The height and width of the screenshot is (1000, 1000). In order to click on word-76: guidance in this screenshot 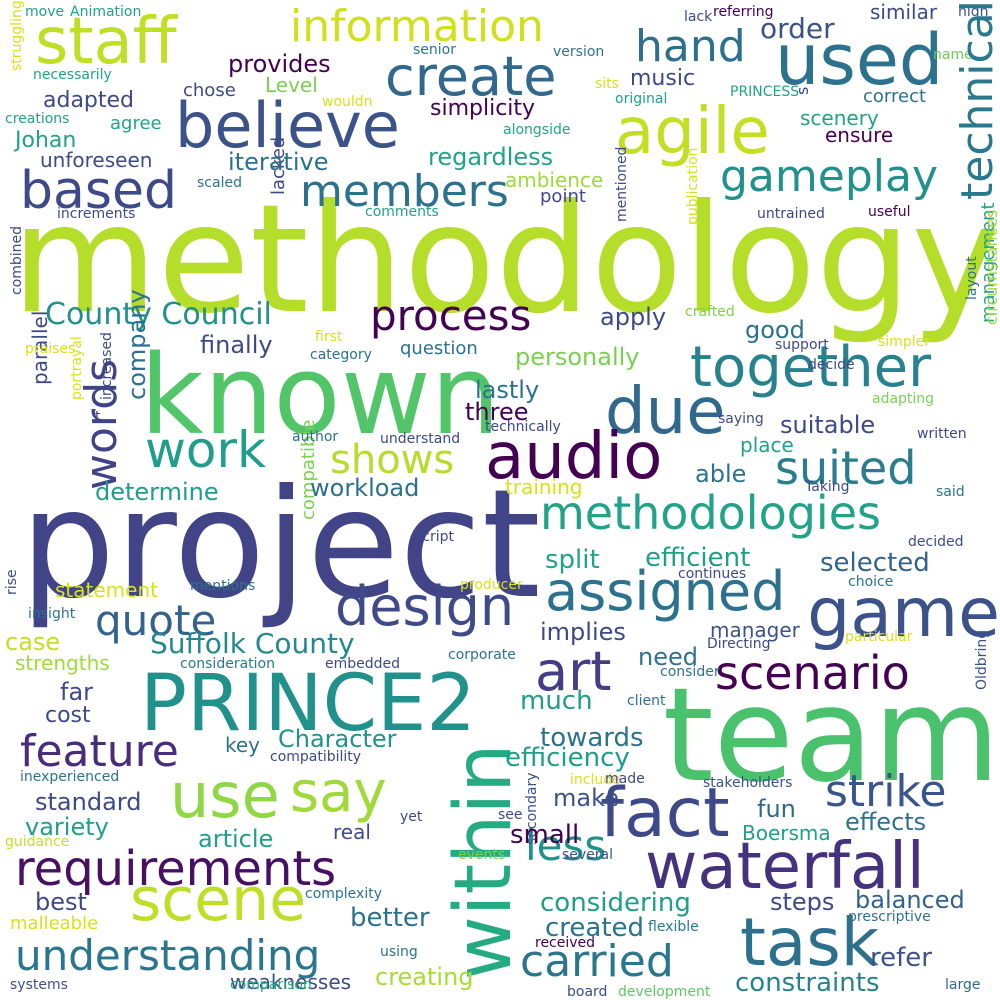, I will do `click(37, 842)`.